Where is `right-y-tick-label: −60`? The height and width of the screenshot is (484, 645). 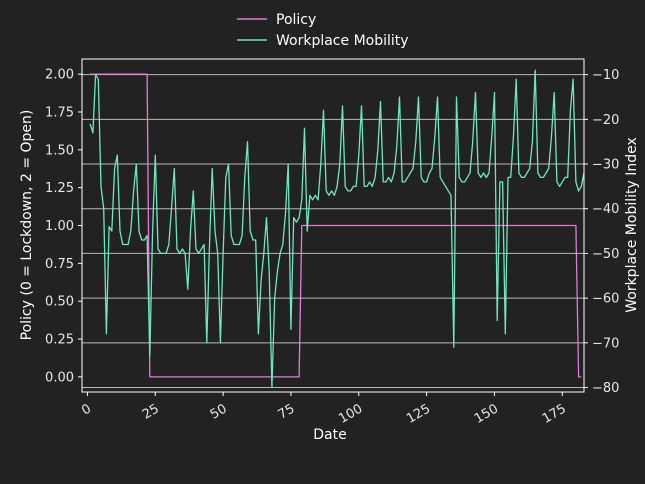
right-y-tick-label: −60 is located at coordinates (605, 299).